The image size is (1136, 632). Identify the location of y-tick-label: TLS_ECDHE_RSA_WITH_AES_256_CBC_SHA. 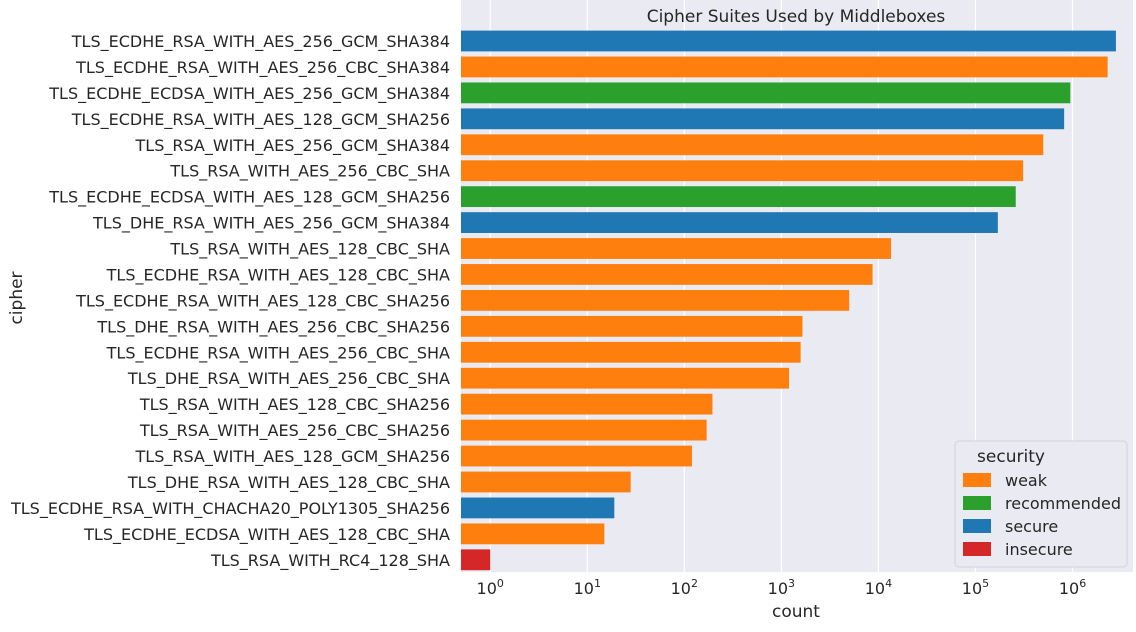
(278, 353).